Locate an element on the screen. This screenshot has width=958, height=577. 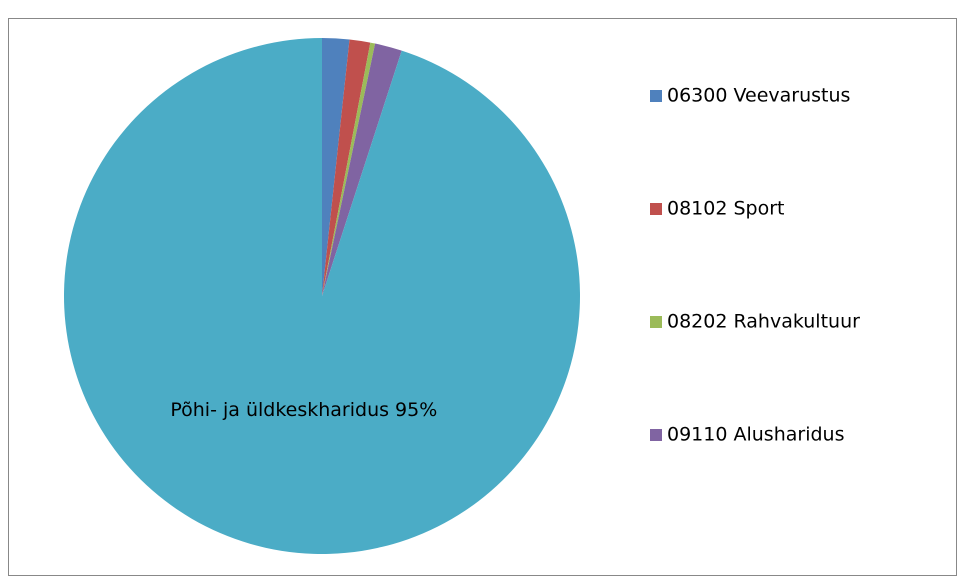
data-label: Põhi- ja üldkeskharidus 95% is located at coordinates (303, 410).